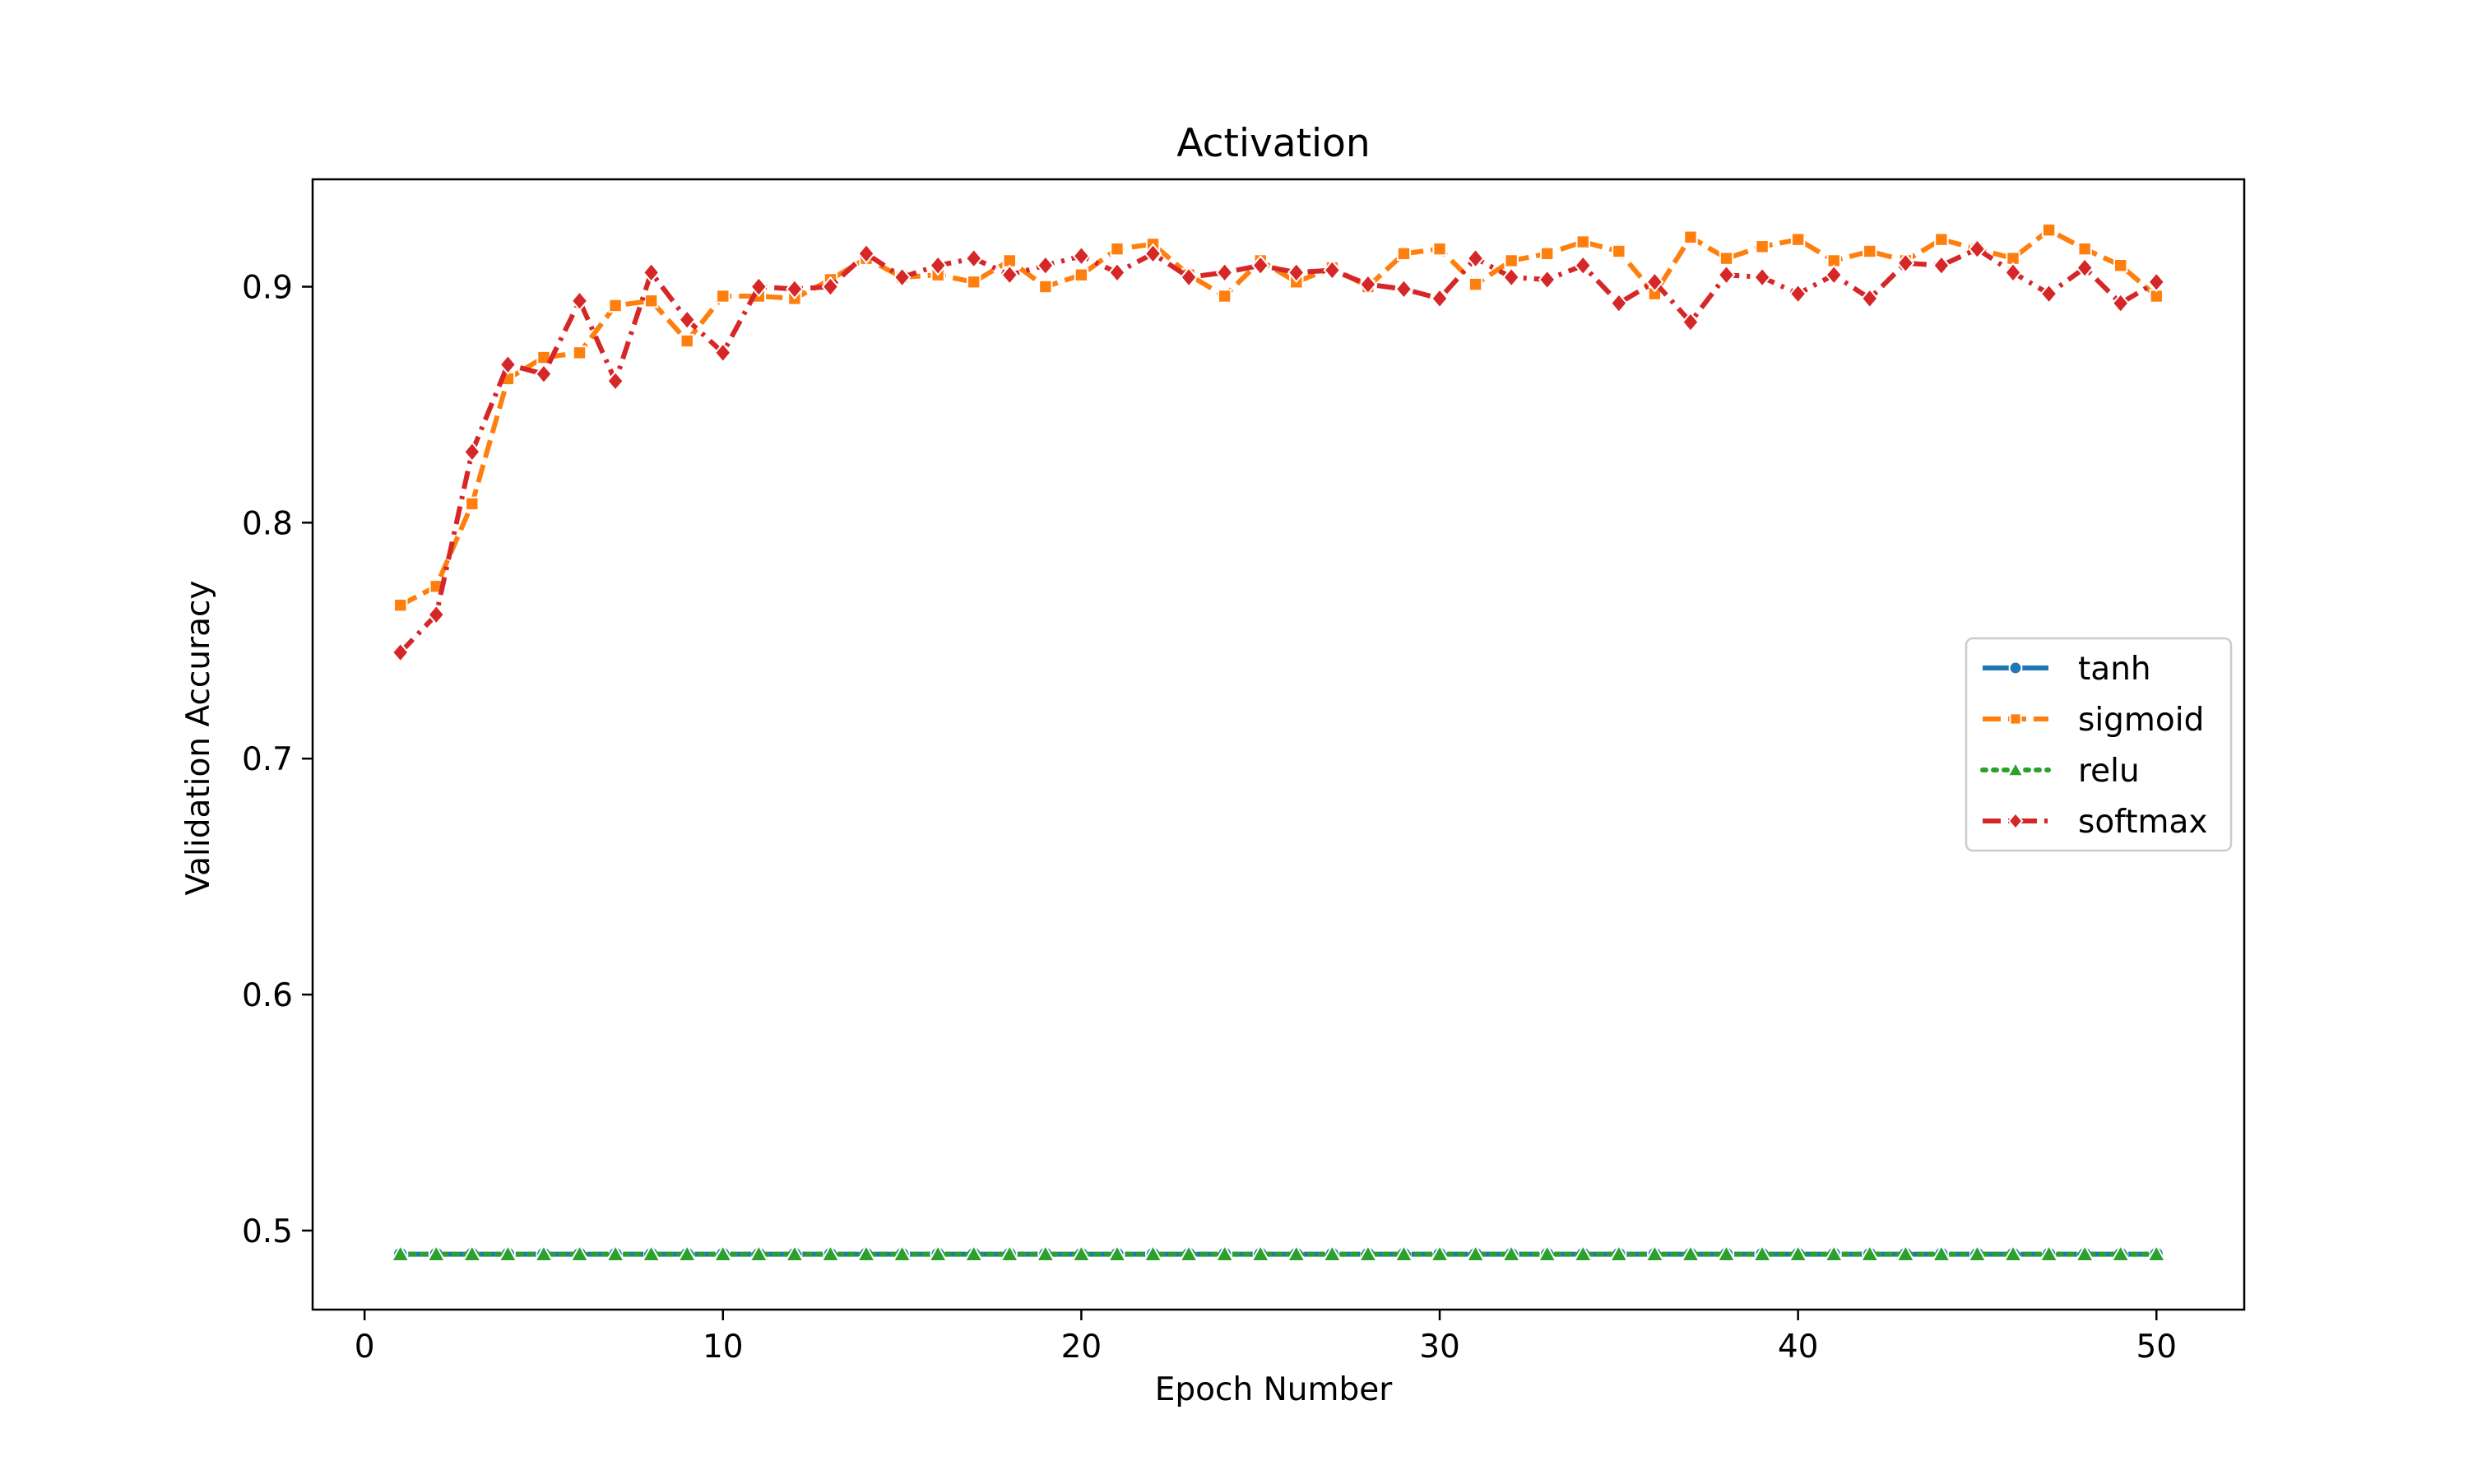 The height and width of the screenshot is (1484, 2468). What do you see at coordinates (2143, 822) in the screenshot?
I see `legend-label: softmax` at bounding box center [2143, 822].